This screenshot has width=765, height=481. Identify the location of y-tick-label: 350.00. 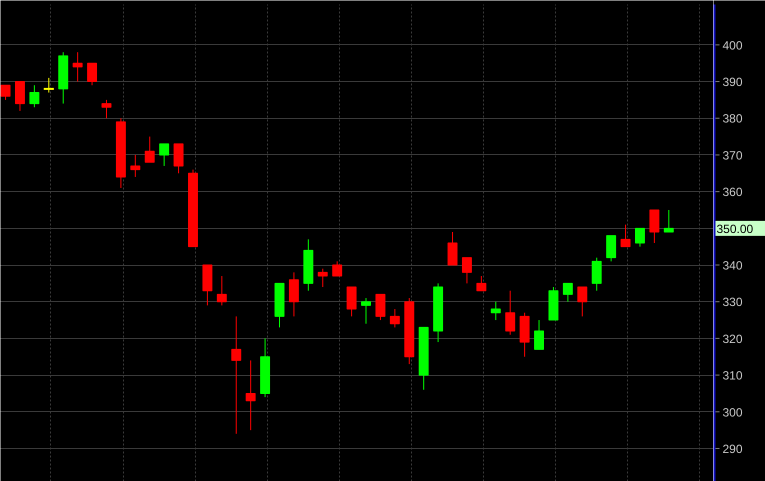
(735, 229).